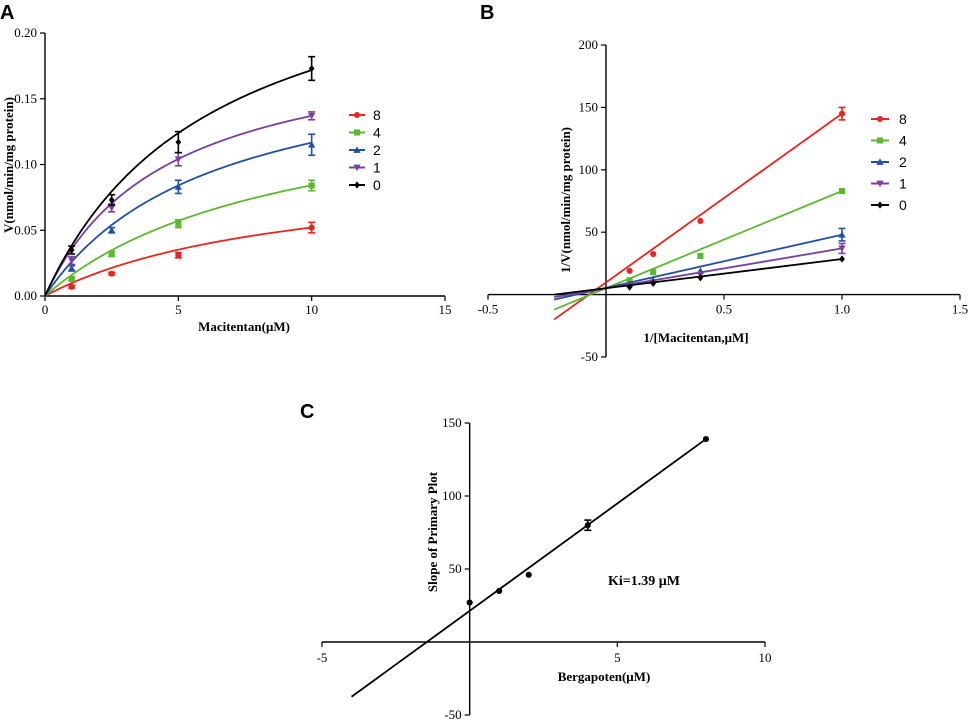 The width and height of the screenshot is (969, 721). Describe the element at coordinates (452, 714) in the screenshot. I see `panel-c-y-tick-label: -50` at that location.